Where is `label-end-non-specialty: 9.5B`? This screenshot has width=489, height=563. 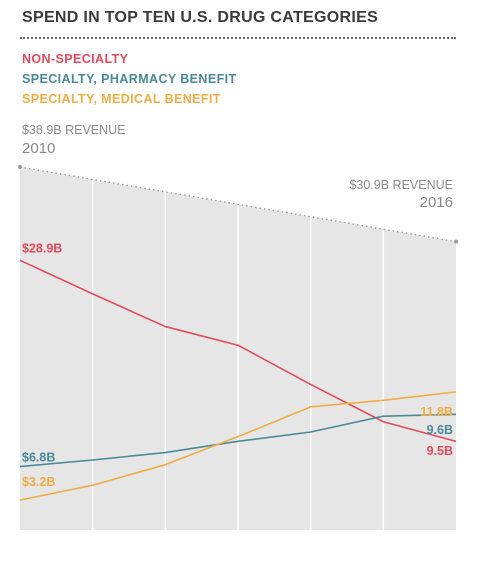 label-end-non-specialty: 9.5B is located at coordinates (440, 451).